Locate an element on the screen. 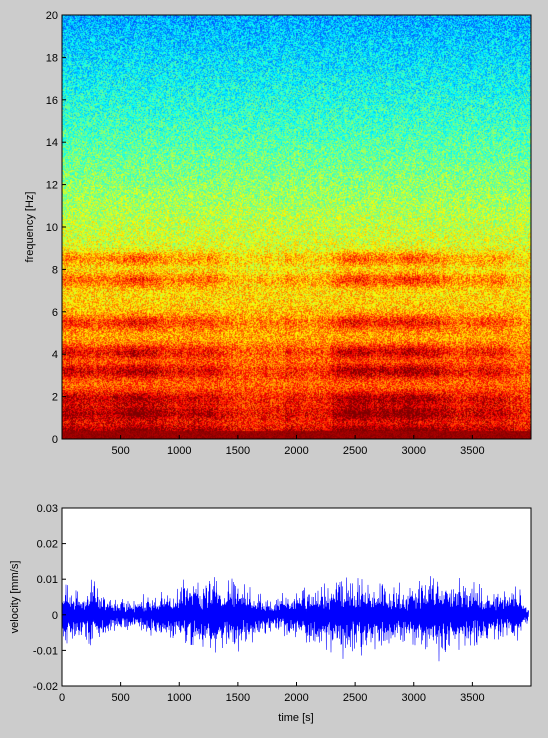 The image size is (548, 738). spectrogram-y-axis-label: frequency [Hz] is located at coordinates (30, 227).